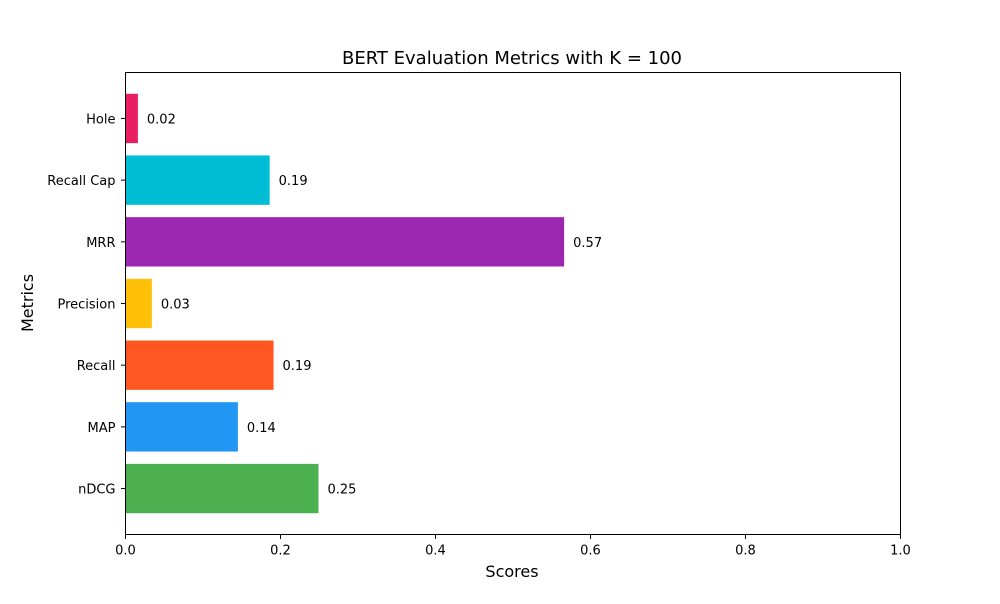  What do you see at coordinates (102, 428) in the screenshot?
I see `y-tick-label: MAP` at bounding box center [102, 428].